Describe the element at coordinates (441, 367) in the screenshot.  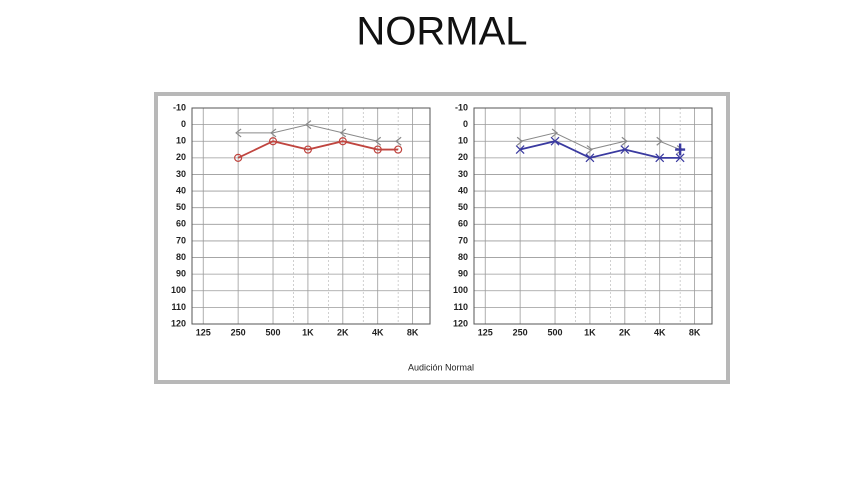
I see `caption: Audición Normal` at that location.